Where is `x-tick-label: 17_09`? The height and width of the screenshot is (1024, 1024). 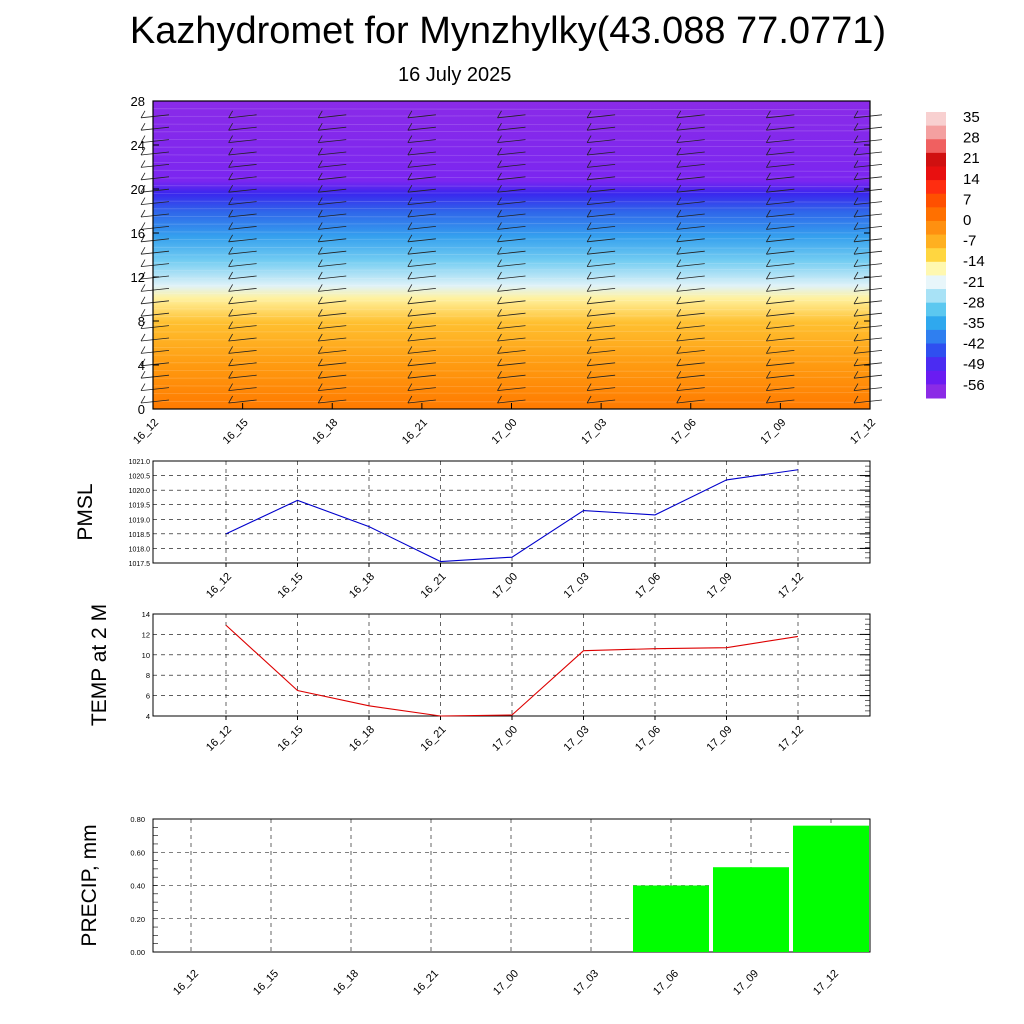
x-tick-label: 17_09 is located at coordinates (720, 586).